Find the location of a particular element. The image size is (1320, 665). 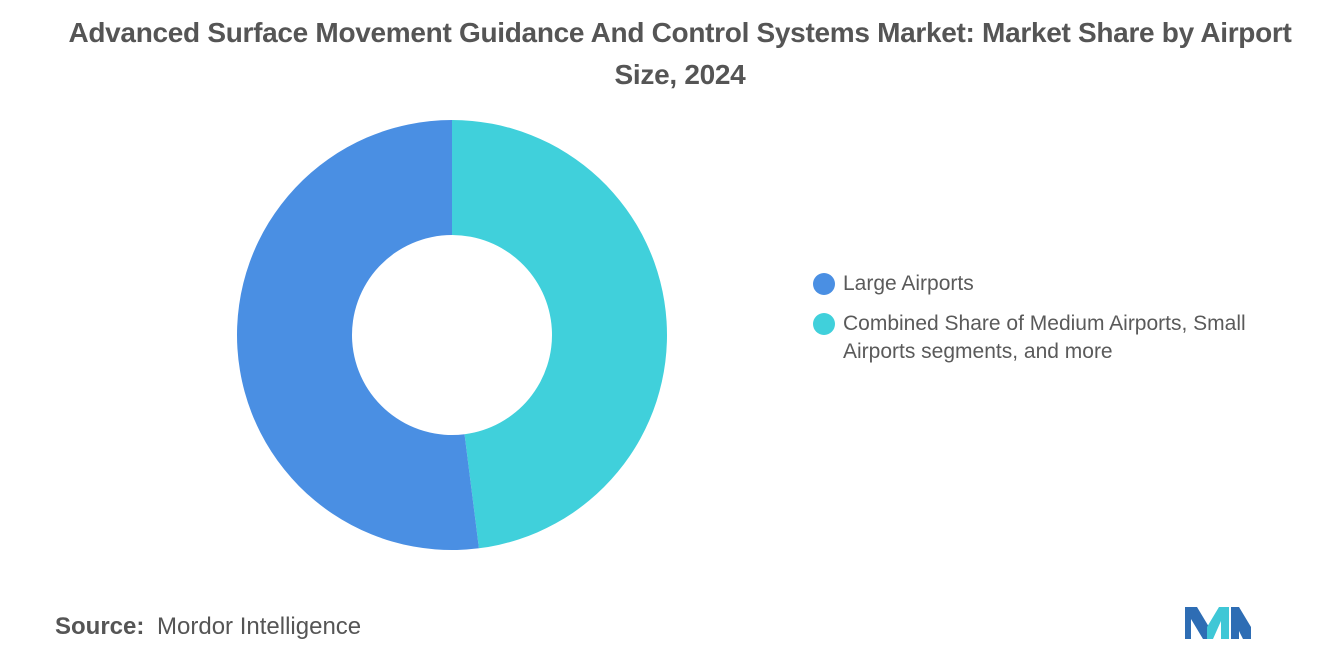

legend-item-large-airports: Large Airports is located at coordinates (1053, 284).